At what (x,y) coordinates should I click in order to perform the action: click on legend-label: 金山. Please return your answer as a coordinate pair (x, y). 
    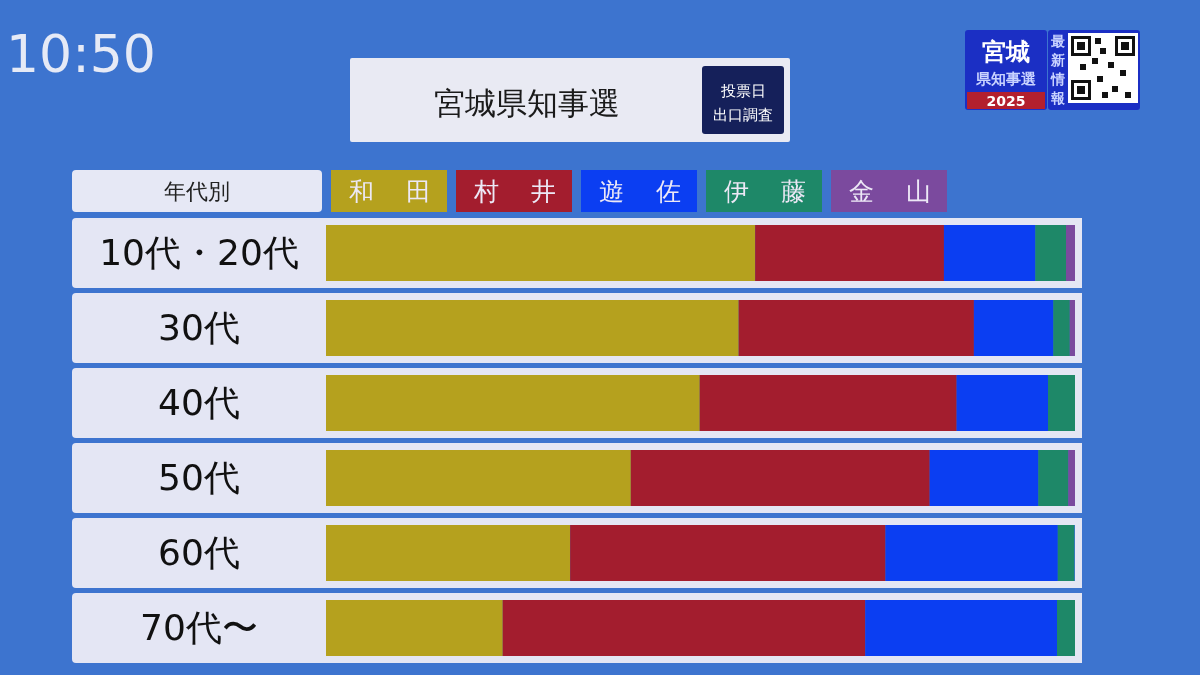
    Looking at the image, I should click on (890, 191).